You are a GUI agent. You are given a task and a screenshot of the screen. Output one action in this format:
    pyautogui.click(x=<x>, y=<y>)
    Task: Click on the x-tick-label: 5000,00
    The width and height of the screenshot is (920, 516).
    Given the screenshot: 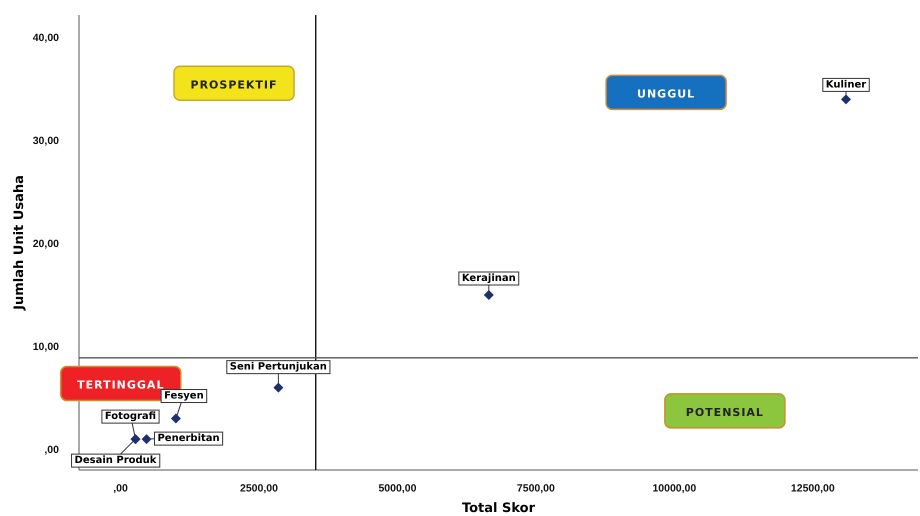 What is the action you would take?
    pyautogui.click(x=397, y=488)
    